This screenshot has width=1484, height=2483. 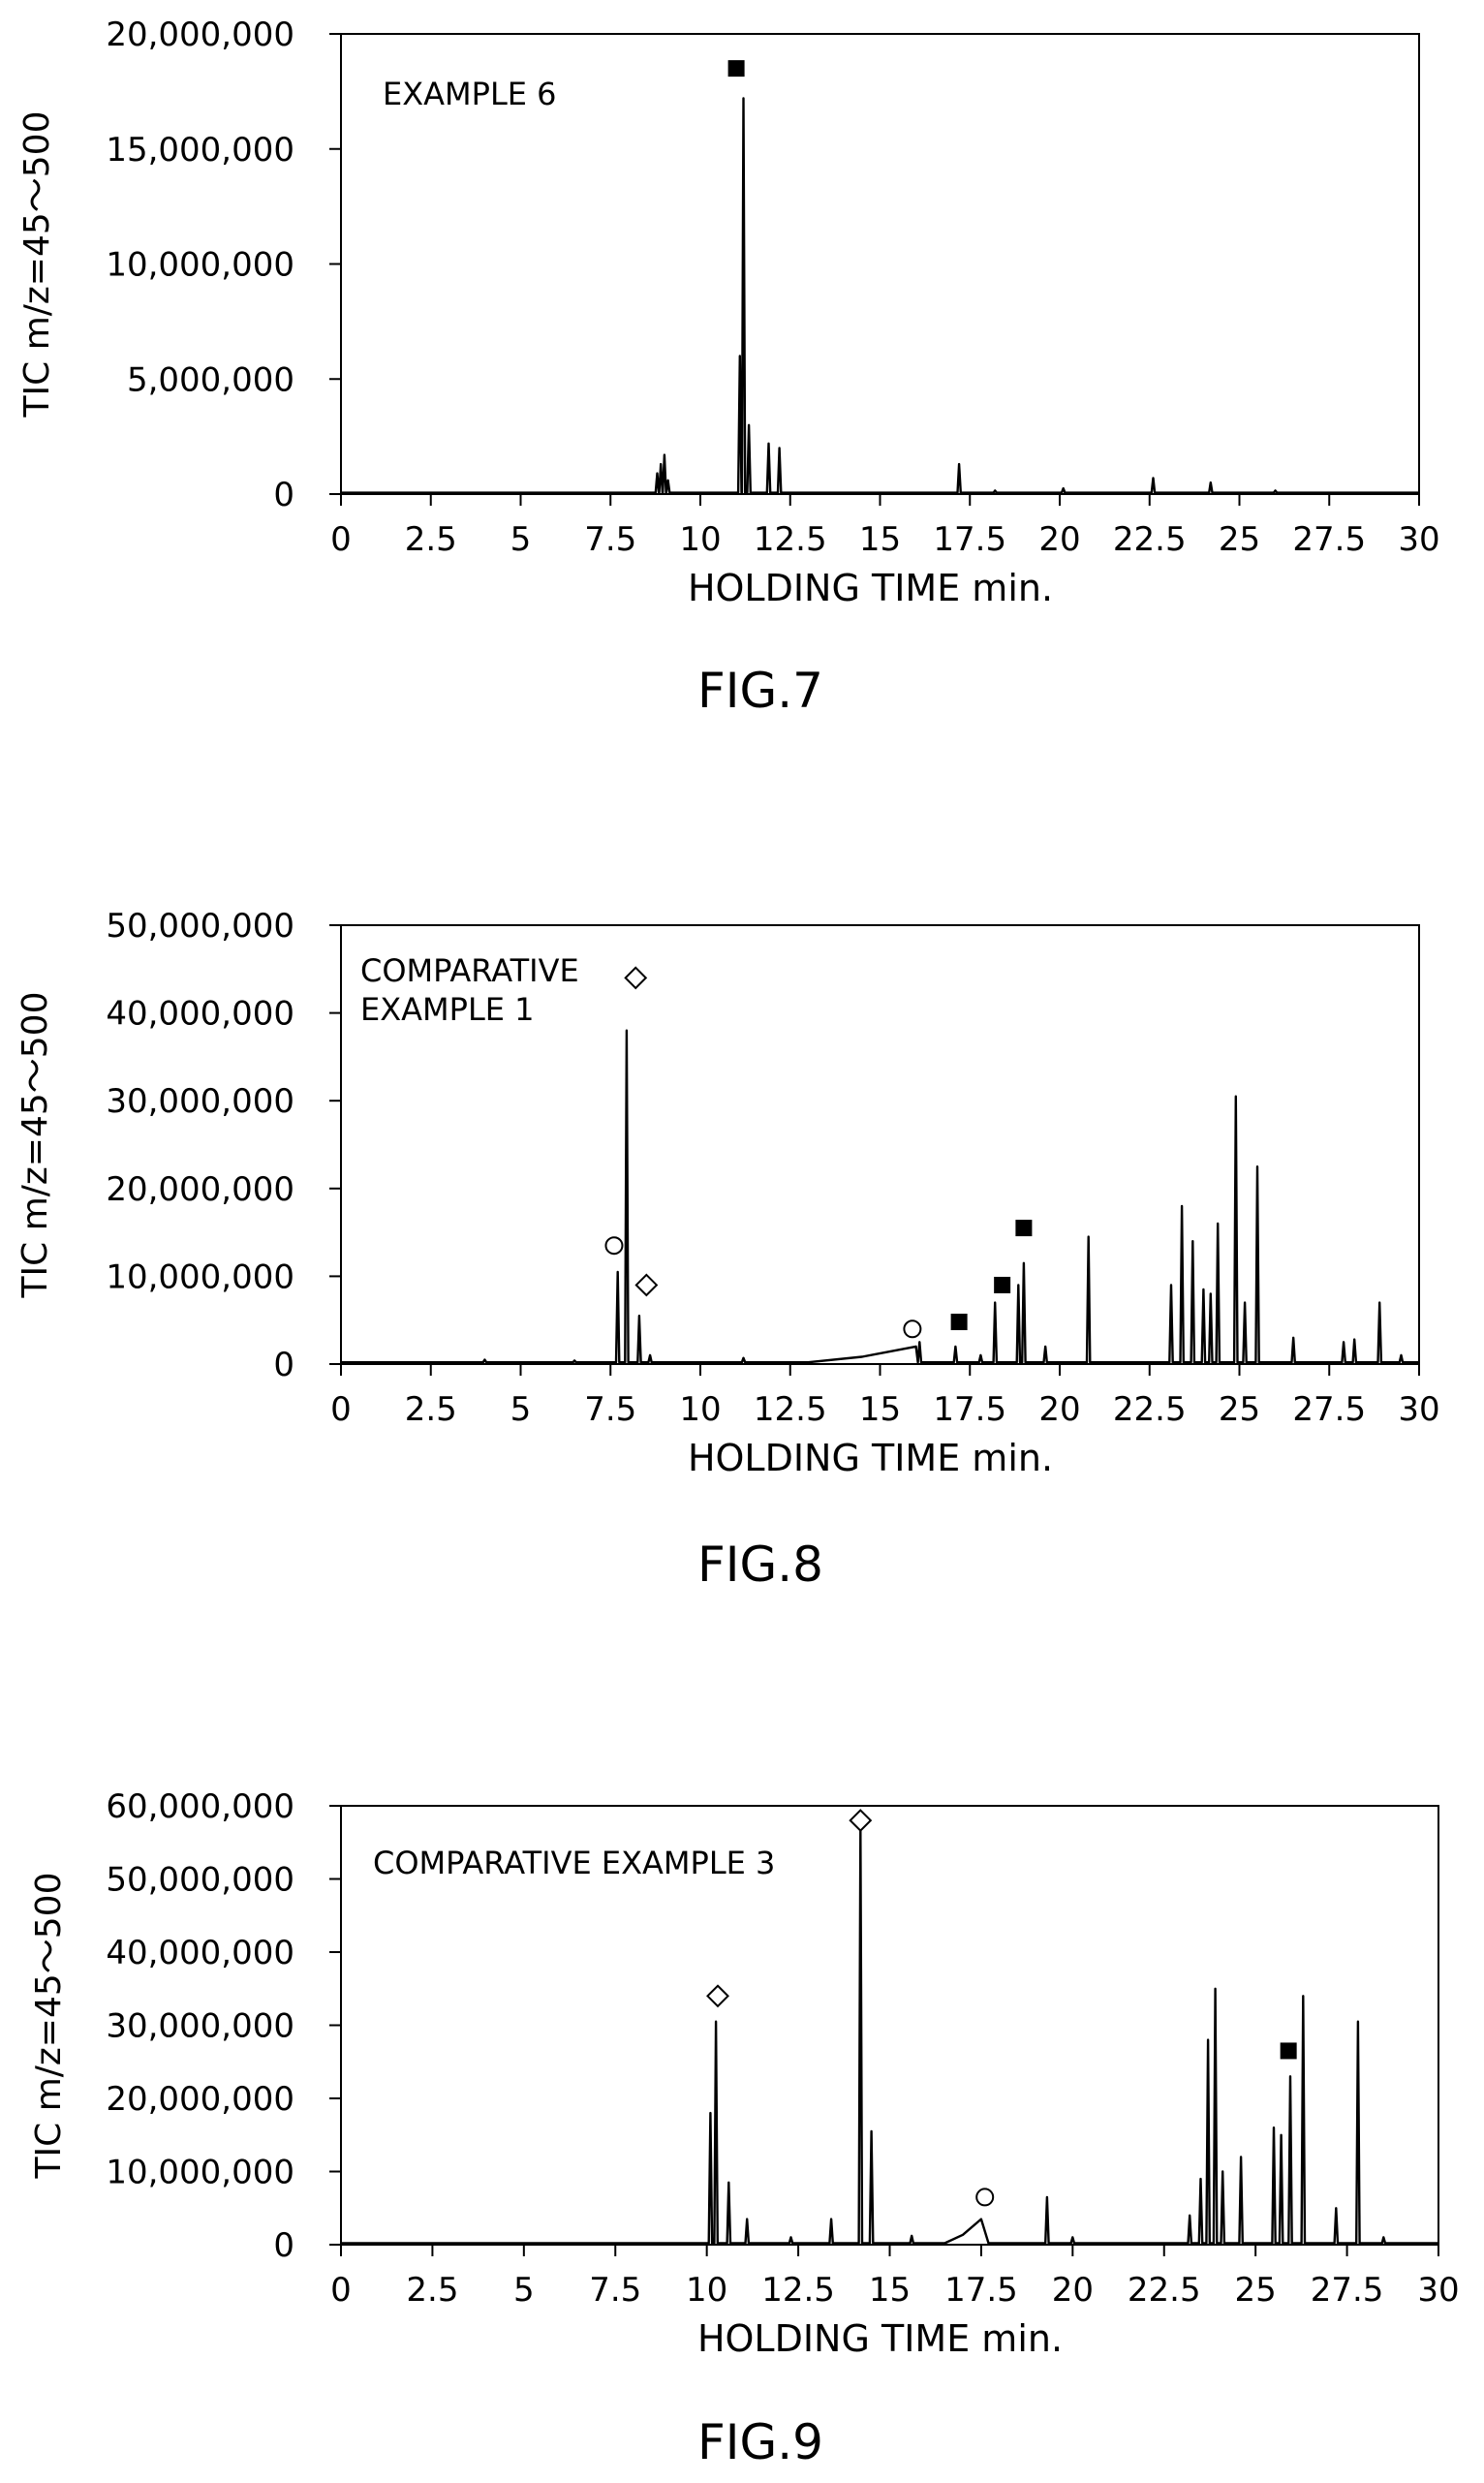 I want to click on y-tick-label: 60,000,000, so click(x=200, y=1806).